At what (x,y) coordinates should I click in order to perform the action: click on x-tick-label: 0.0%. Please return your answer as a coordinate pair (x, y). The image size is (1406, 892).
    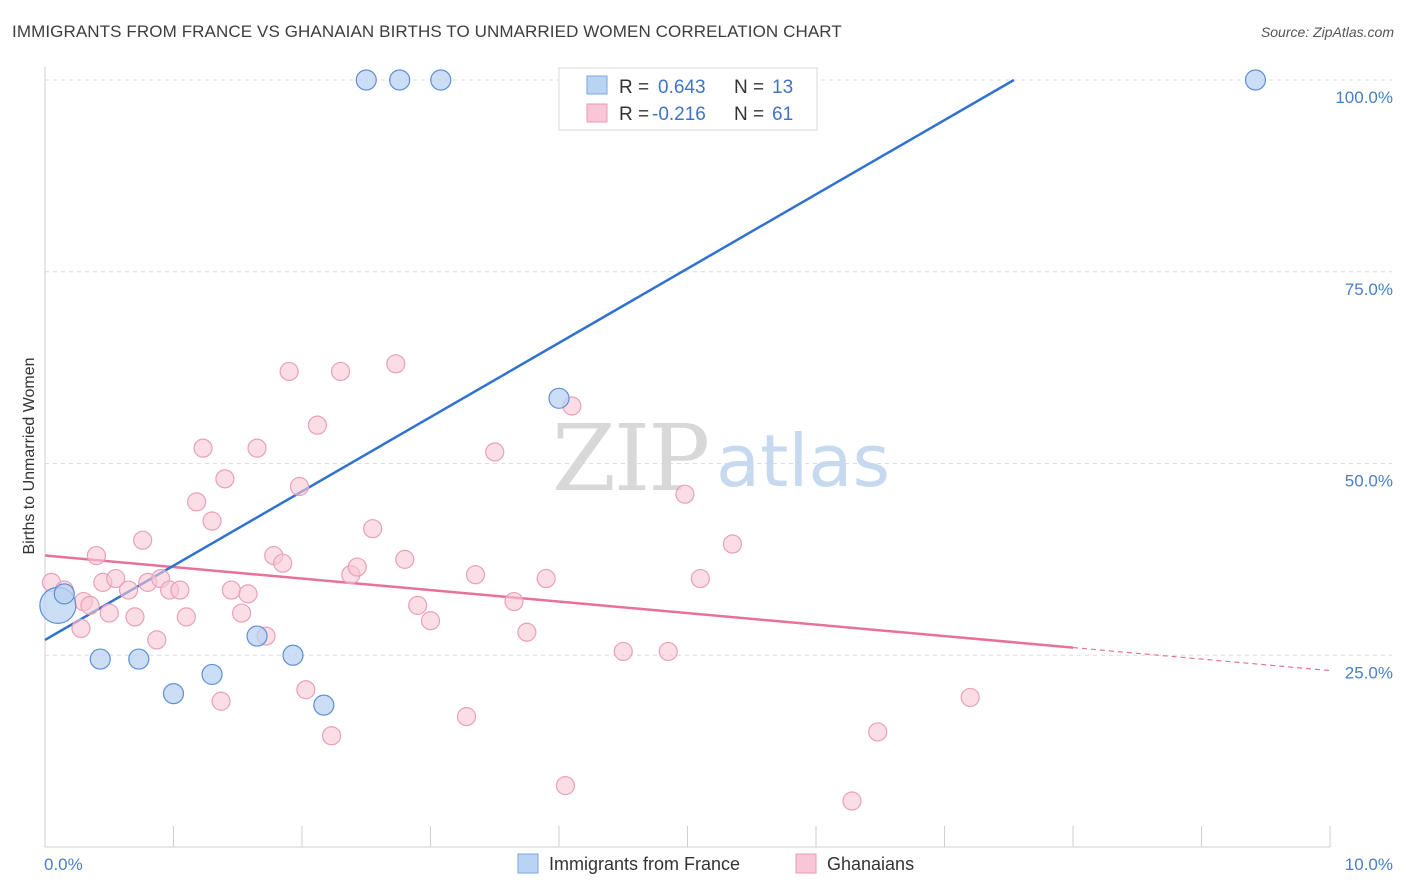
    Looking at the image, I should click on (63, 864).